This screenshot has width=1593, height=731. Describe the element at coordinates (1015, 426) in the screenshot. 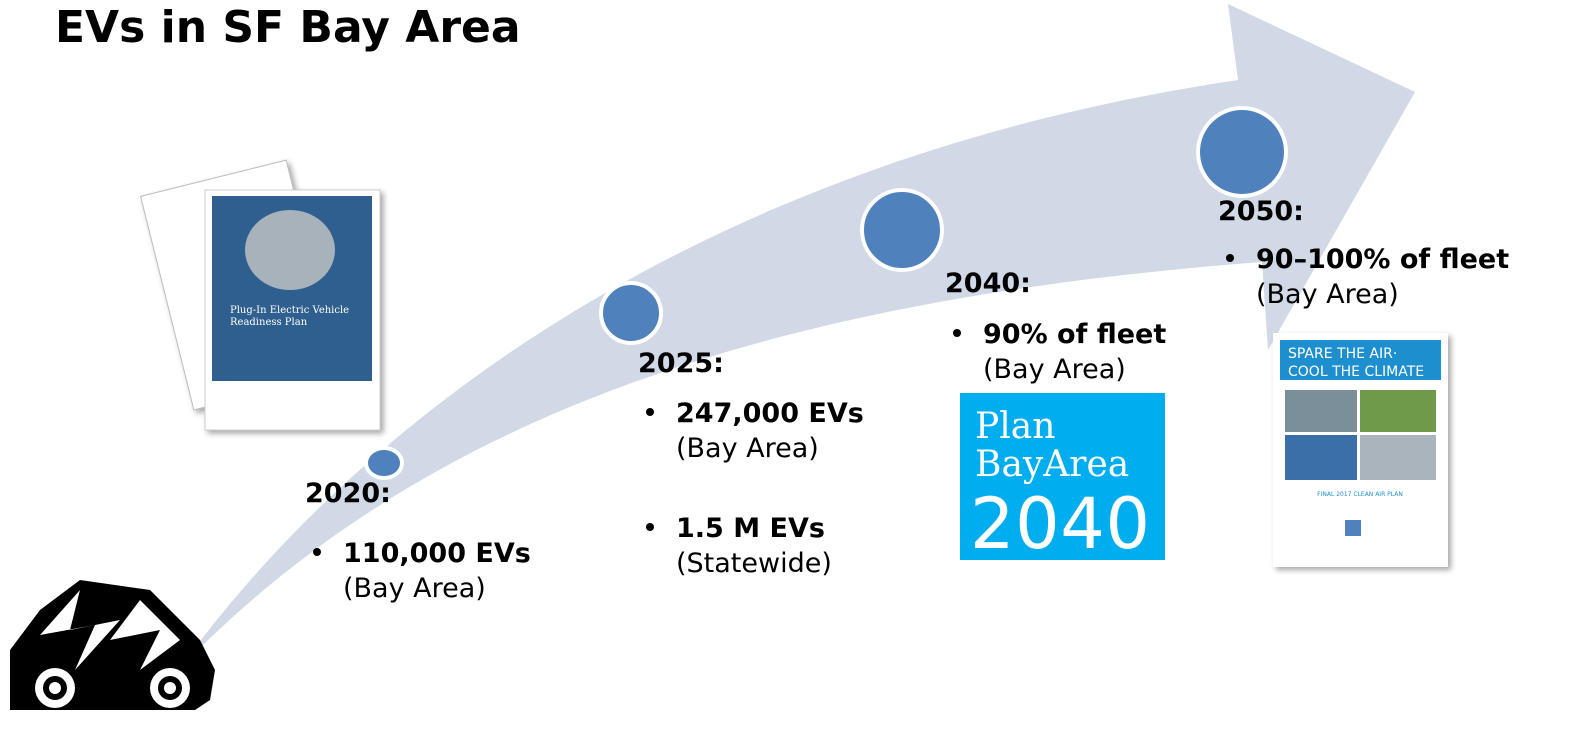

I see `logo-line: Plan` at that location.